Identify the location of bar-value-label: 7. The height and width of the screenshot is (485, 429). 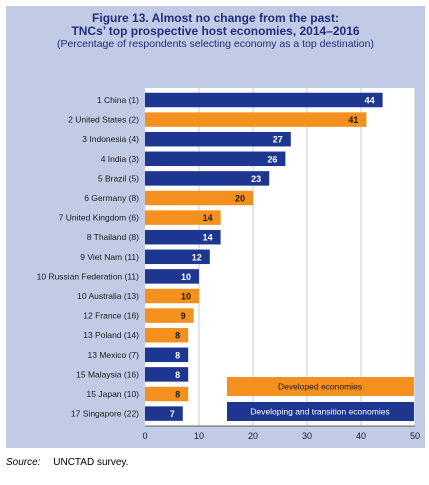
(172, 414).